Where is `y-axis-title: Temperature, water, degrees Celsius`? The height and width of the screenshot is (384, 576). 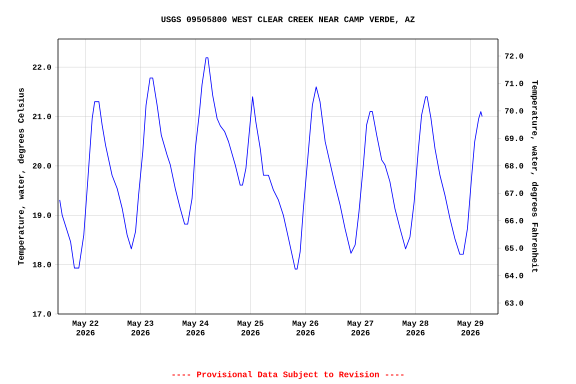
y-axis-title: Temperature, water, degrees Celsius is located at coordinates (22, 177).